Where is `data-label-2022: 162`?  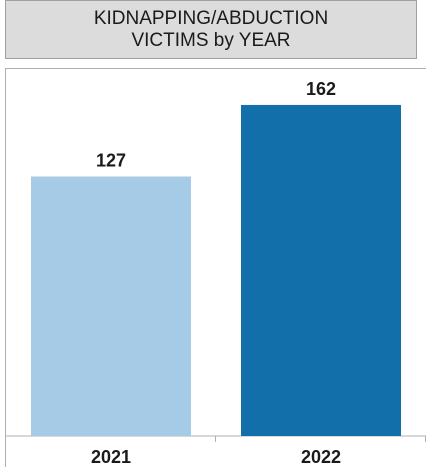
data-label-2022: 162 is located at coordinates (321, 89).